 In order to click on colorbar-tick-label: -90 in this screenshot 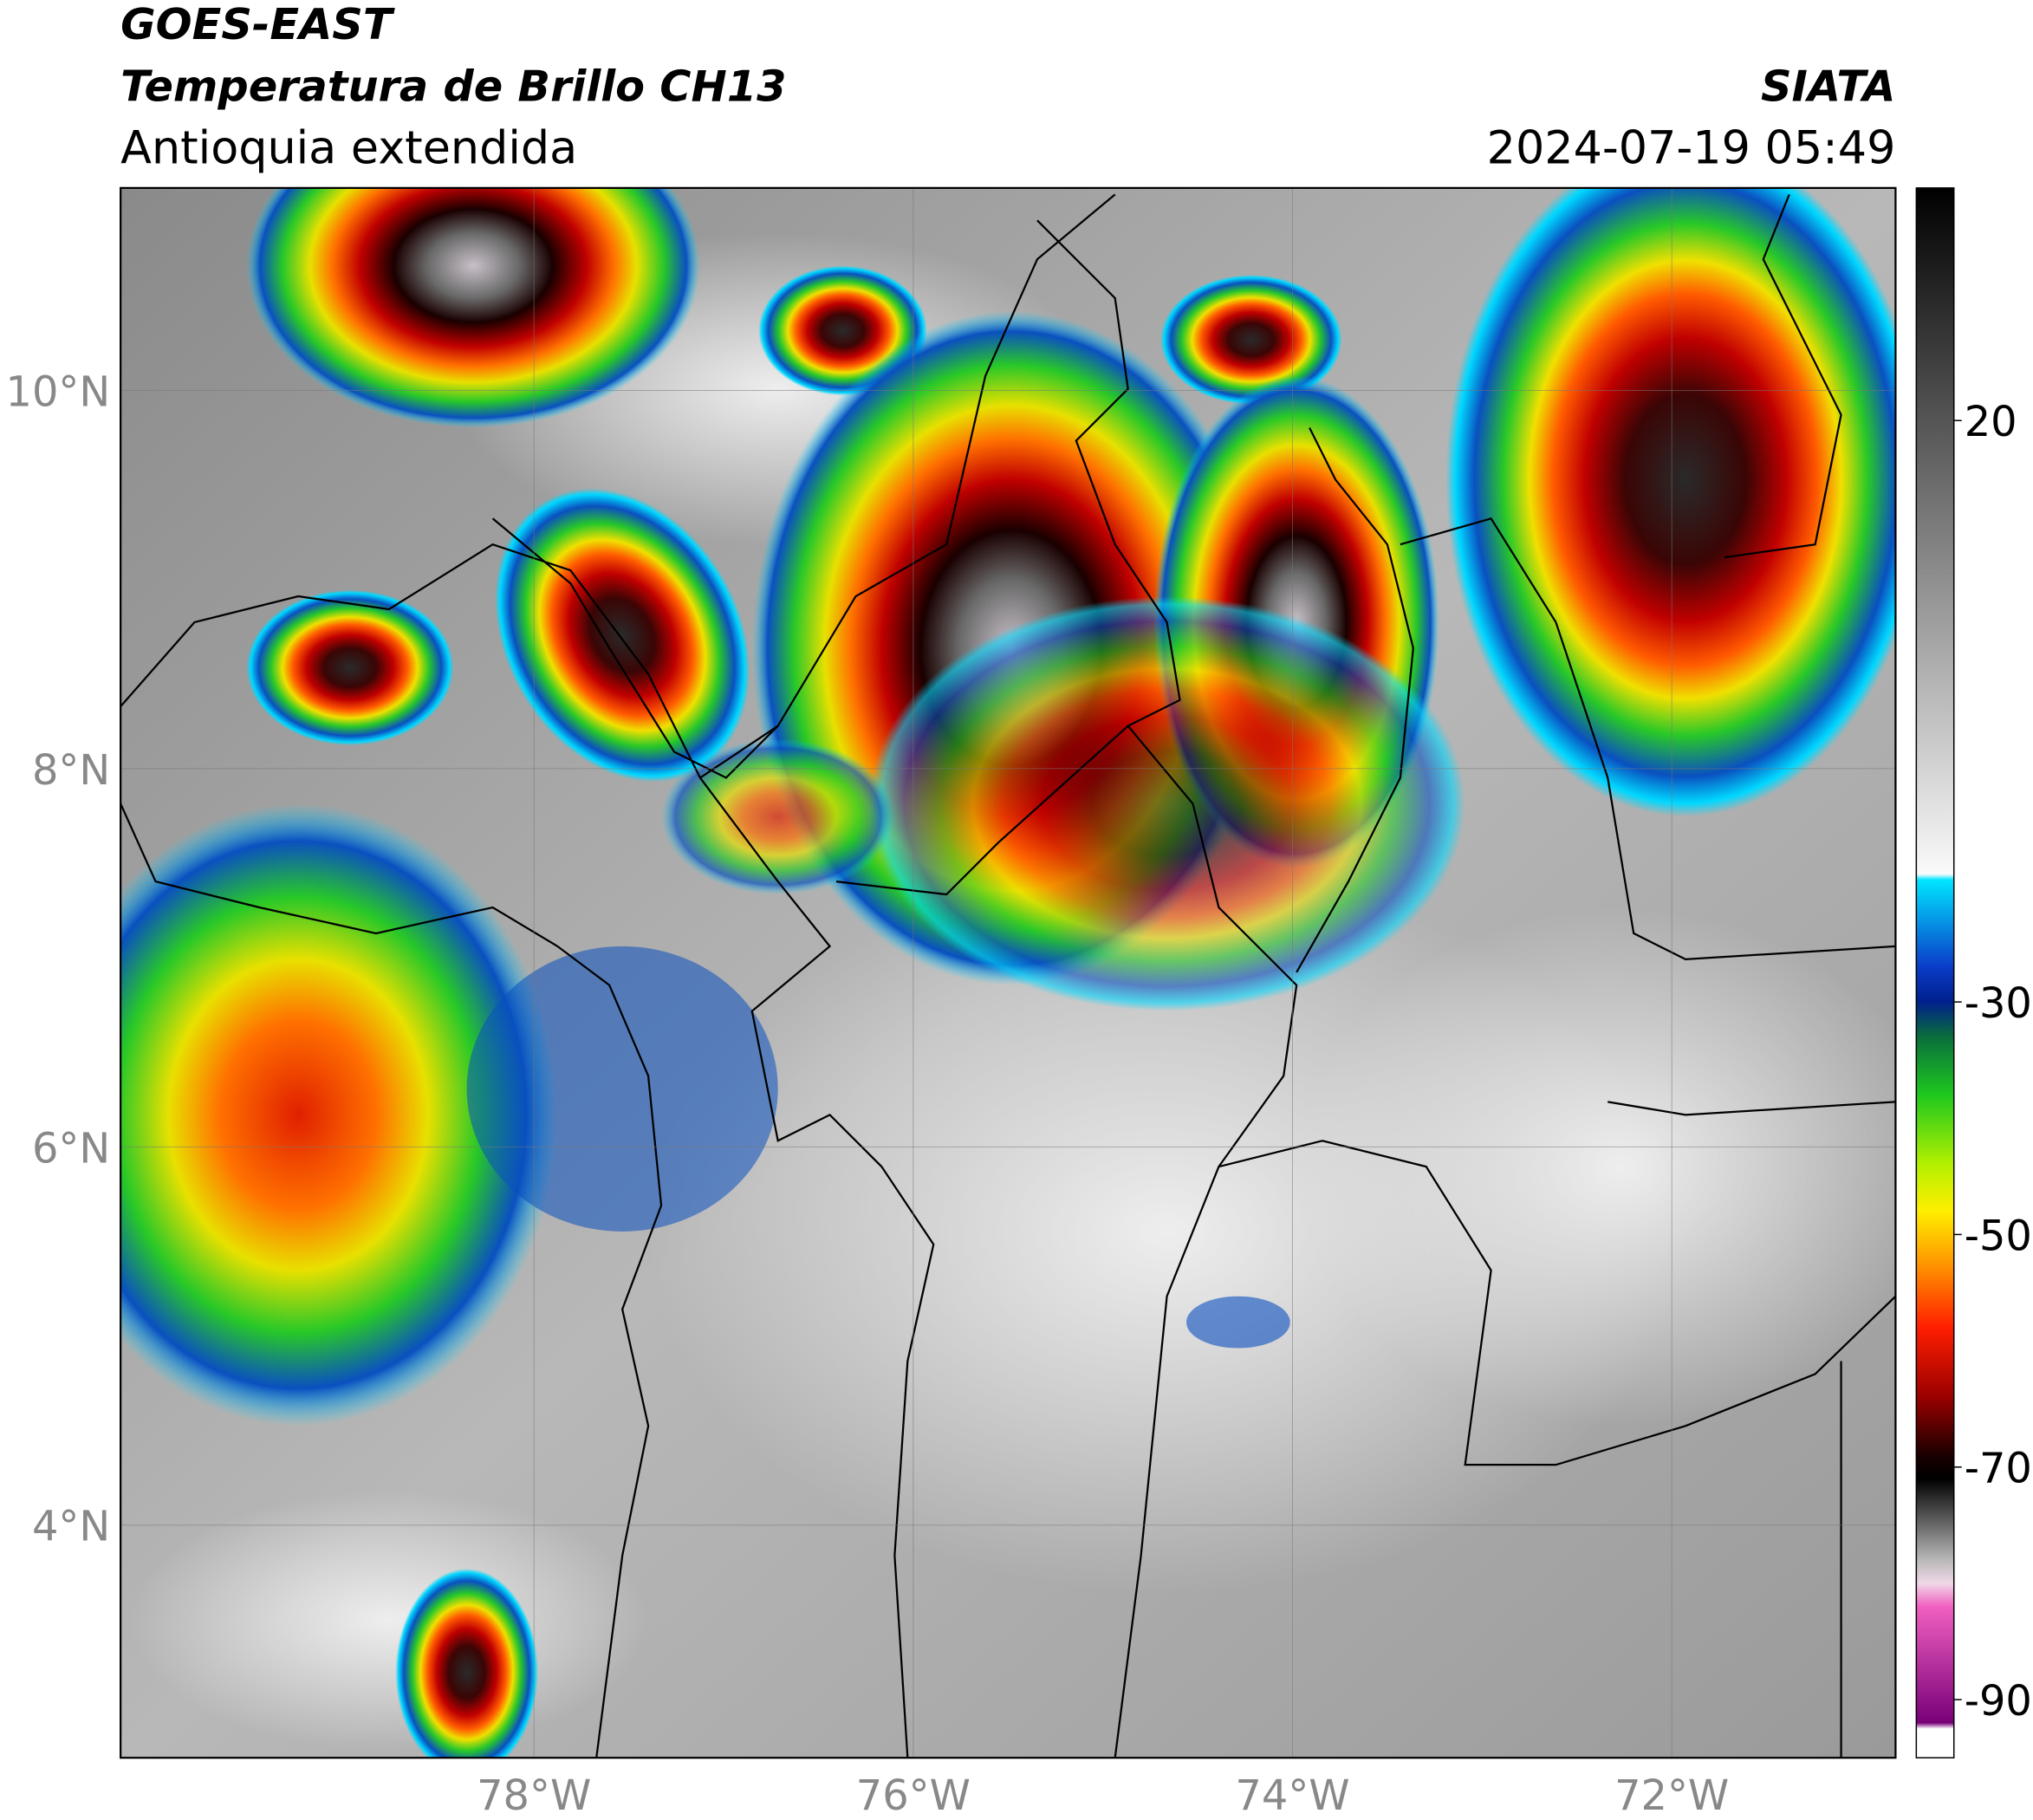, I will do `click(1998, 1702)`.